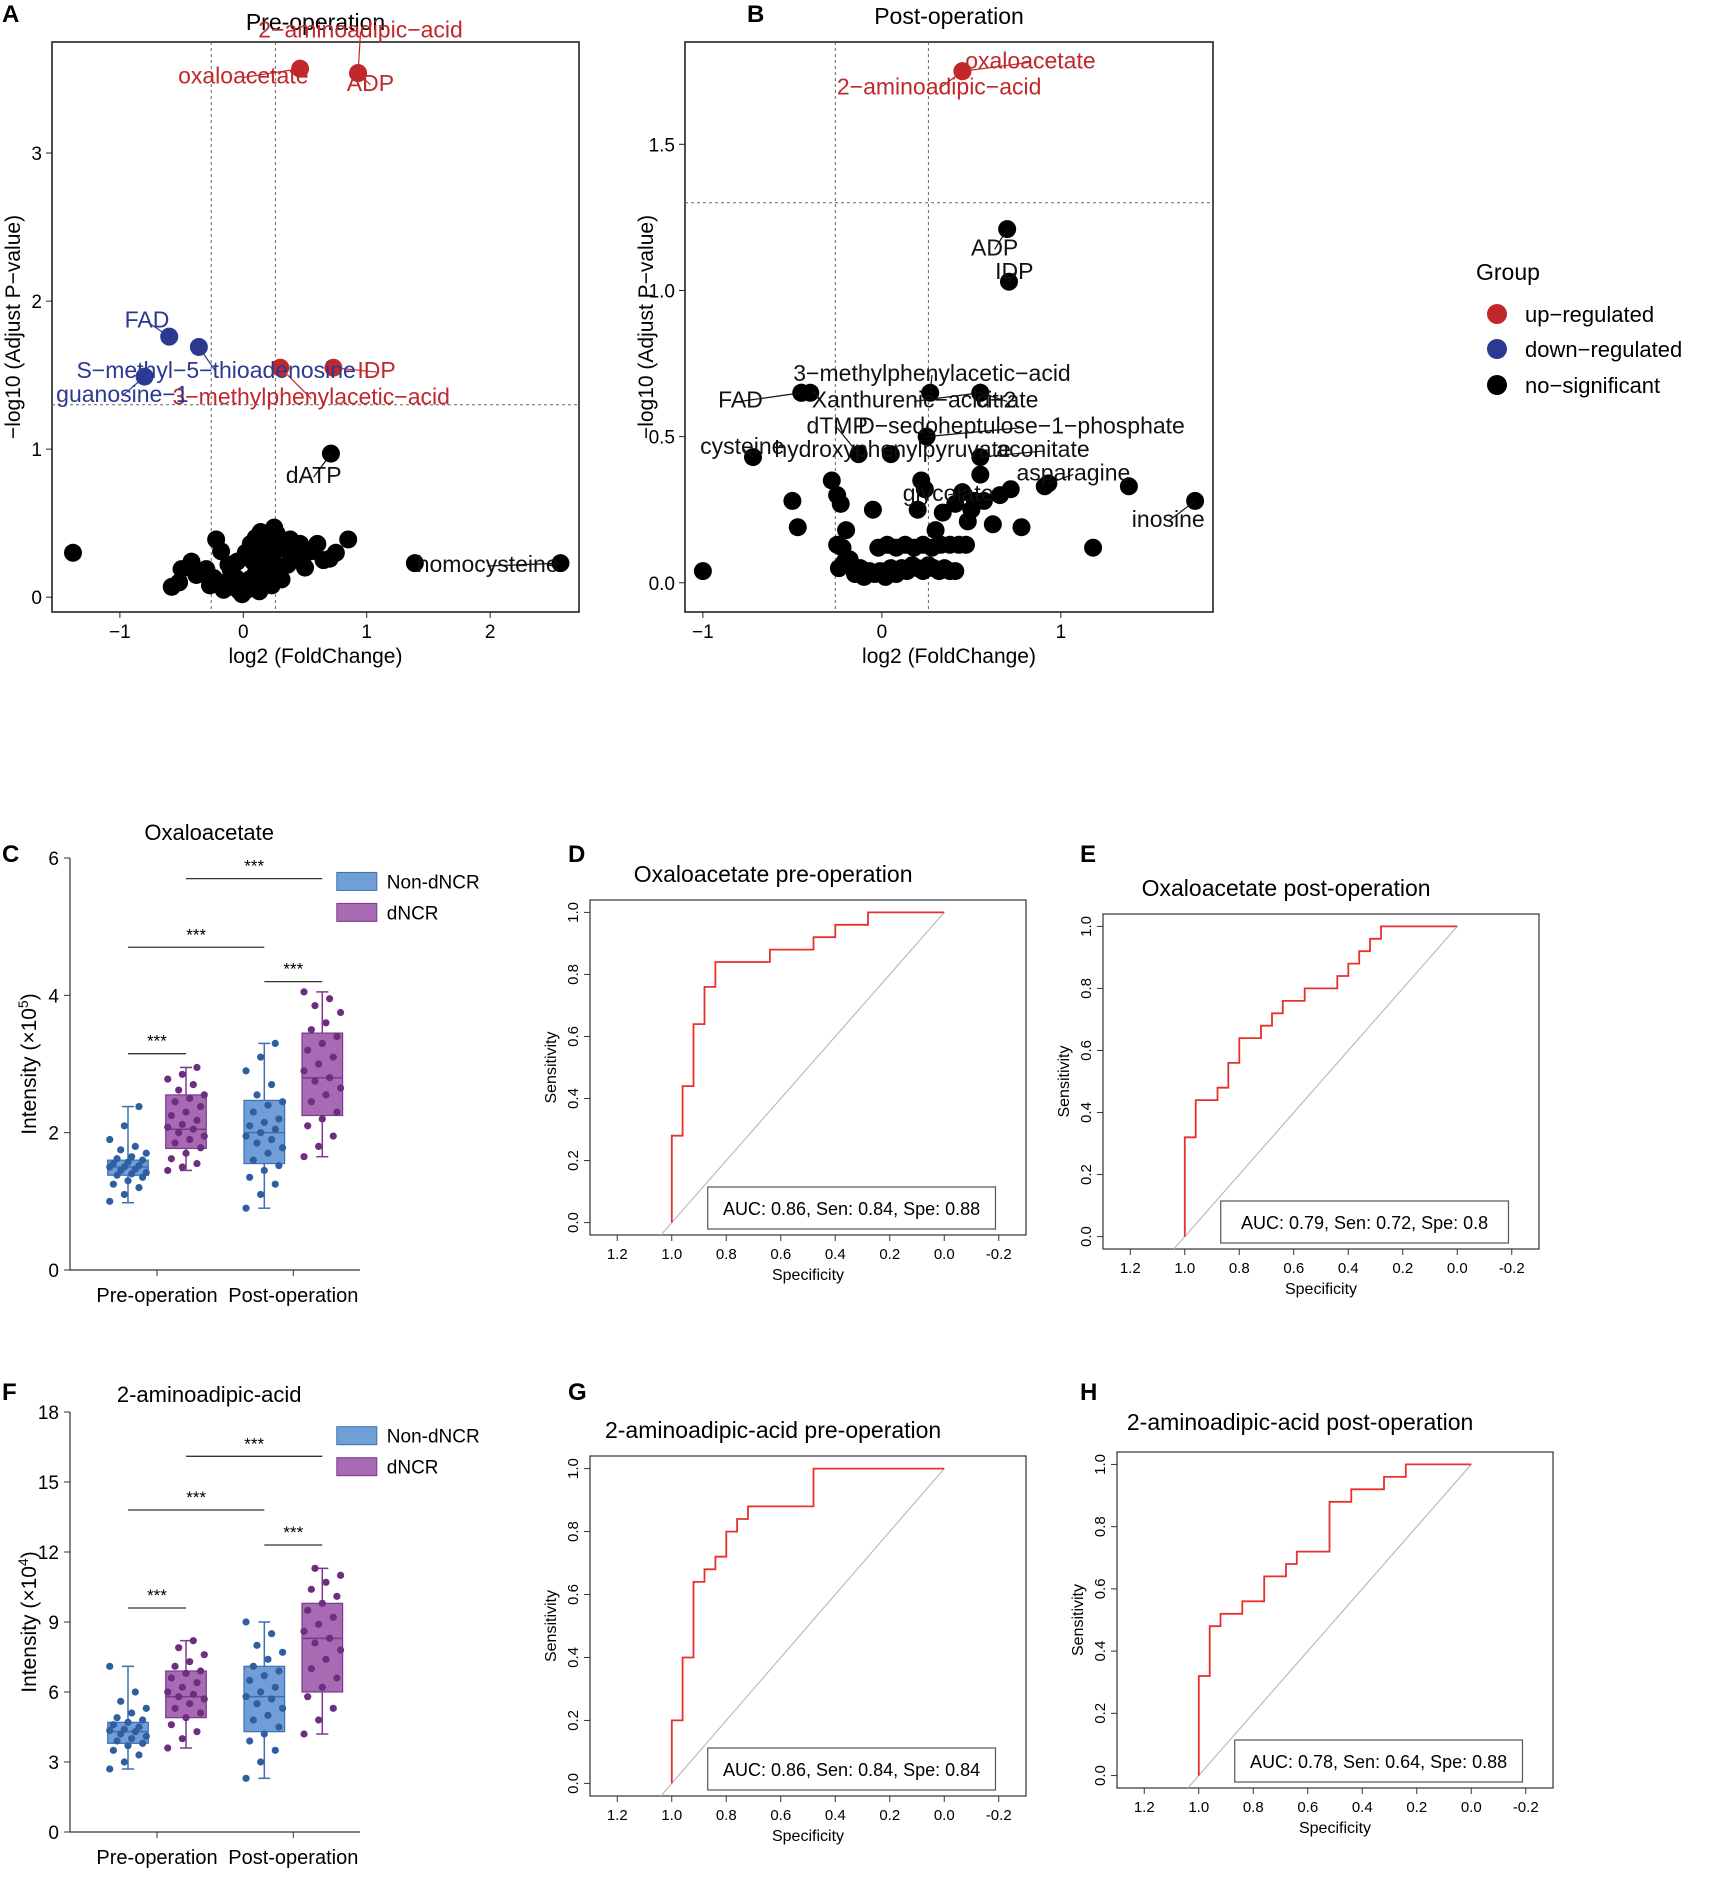  I want to click on x-axis-label: Specificity, so click(808, 1836).